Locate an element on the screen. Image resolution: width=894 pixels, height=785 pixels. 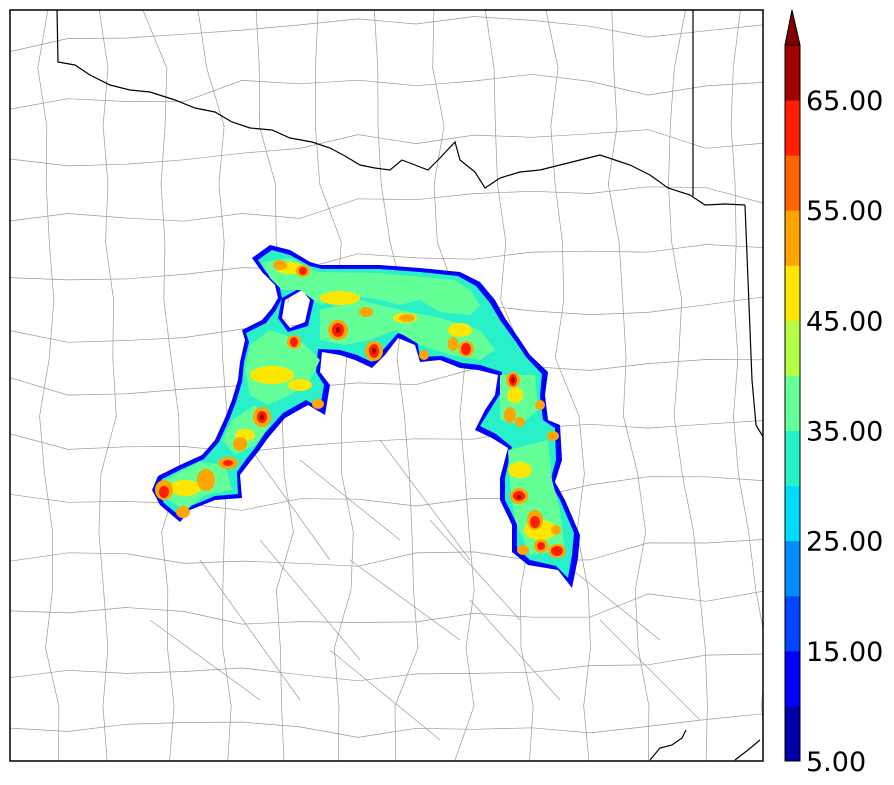
field-darkred-cores is located at coordinates (390, 413).